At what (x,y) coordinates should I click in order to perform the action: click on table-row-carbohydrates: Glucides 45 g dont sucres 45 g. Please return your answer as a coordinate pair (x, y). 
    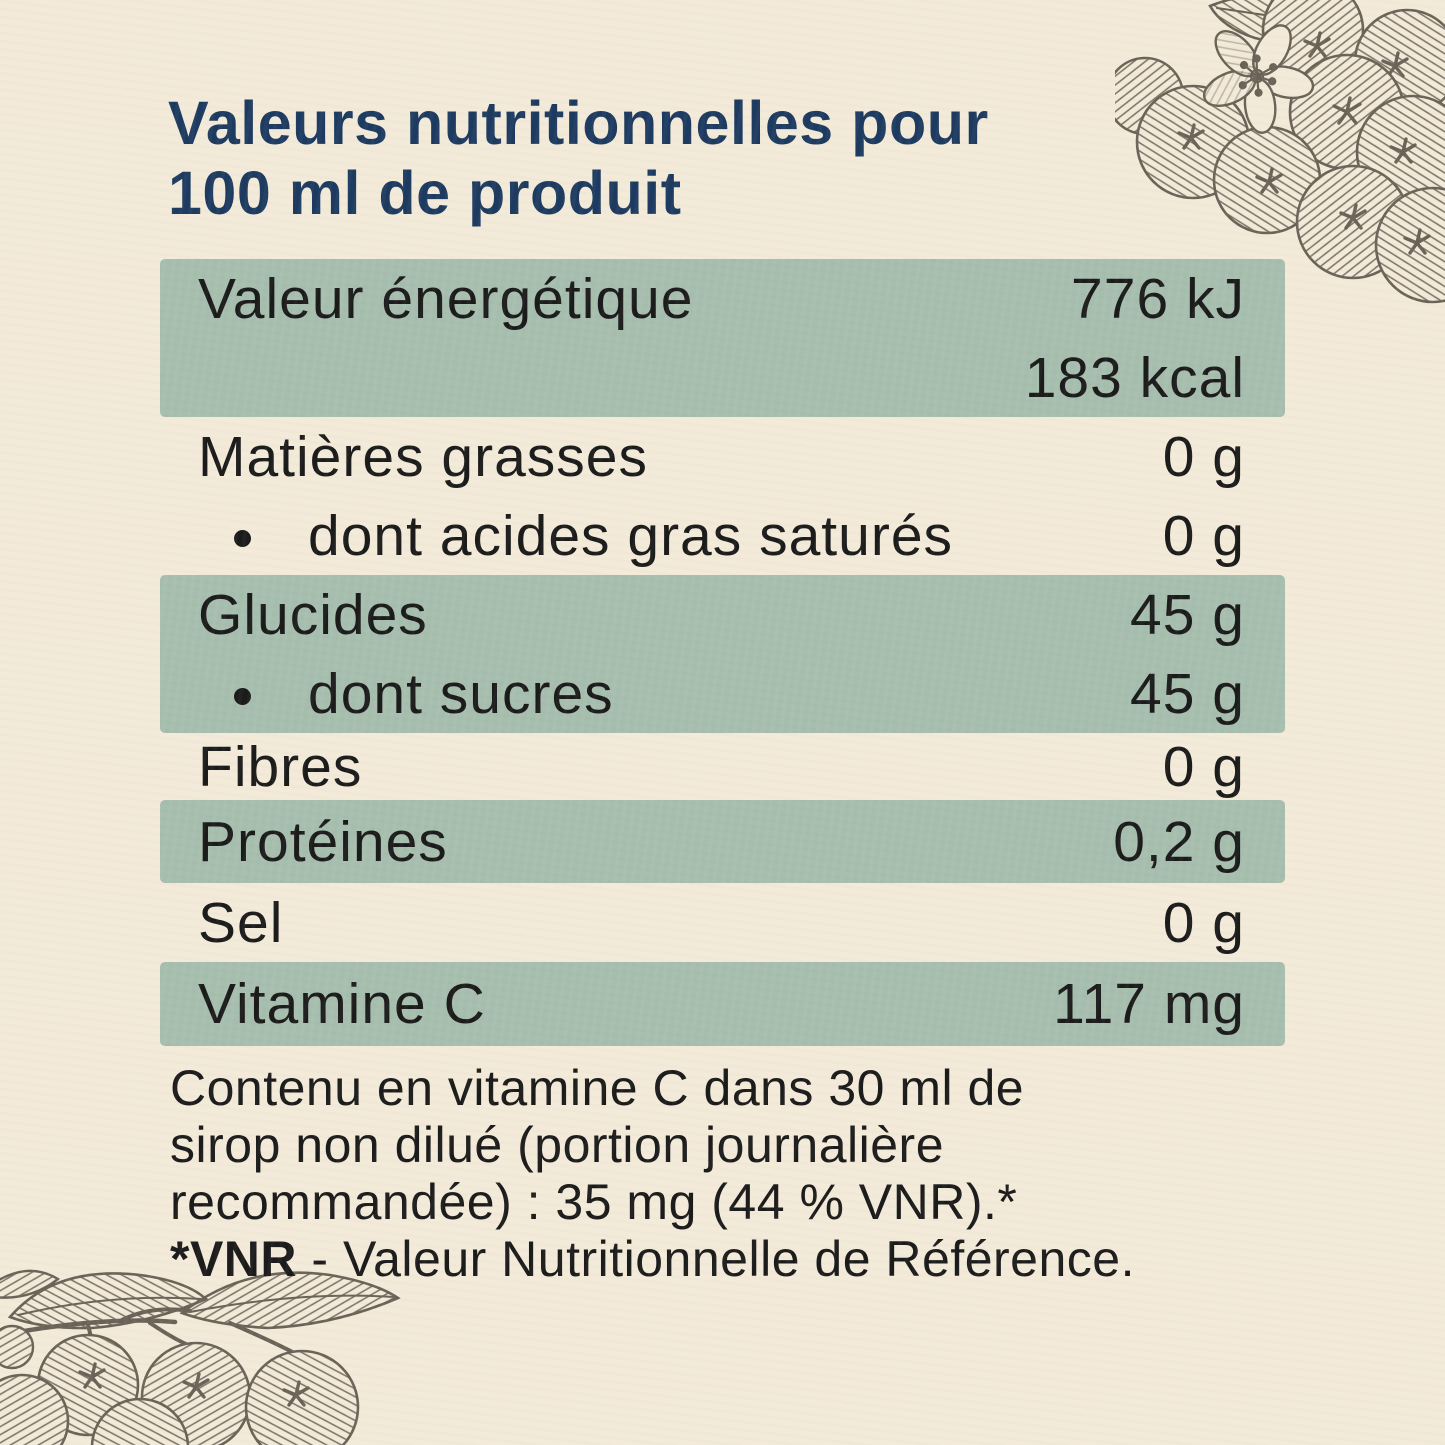
    Looking at the image, I should click on (722, 654).